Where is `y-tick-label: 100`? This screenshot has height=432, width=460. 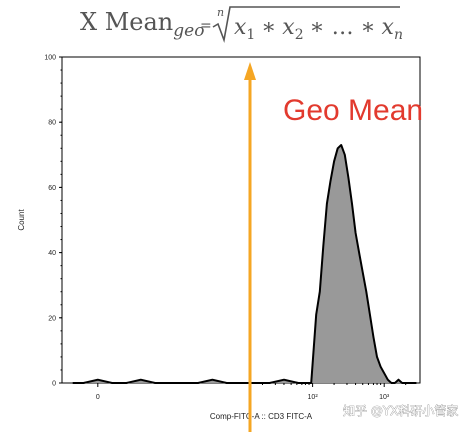 y-tick-label: 100 is located at coordinates (50, 58).